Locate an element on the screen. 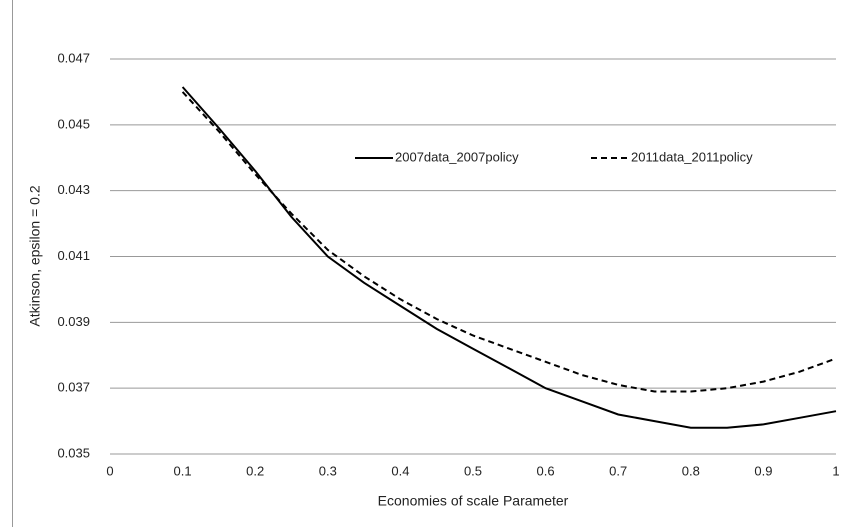 This screenshot has height=532, width=846. legend-label: 2007data_2007policy is located at coordinates (457, 156).